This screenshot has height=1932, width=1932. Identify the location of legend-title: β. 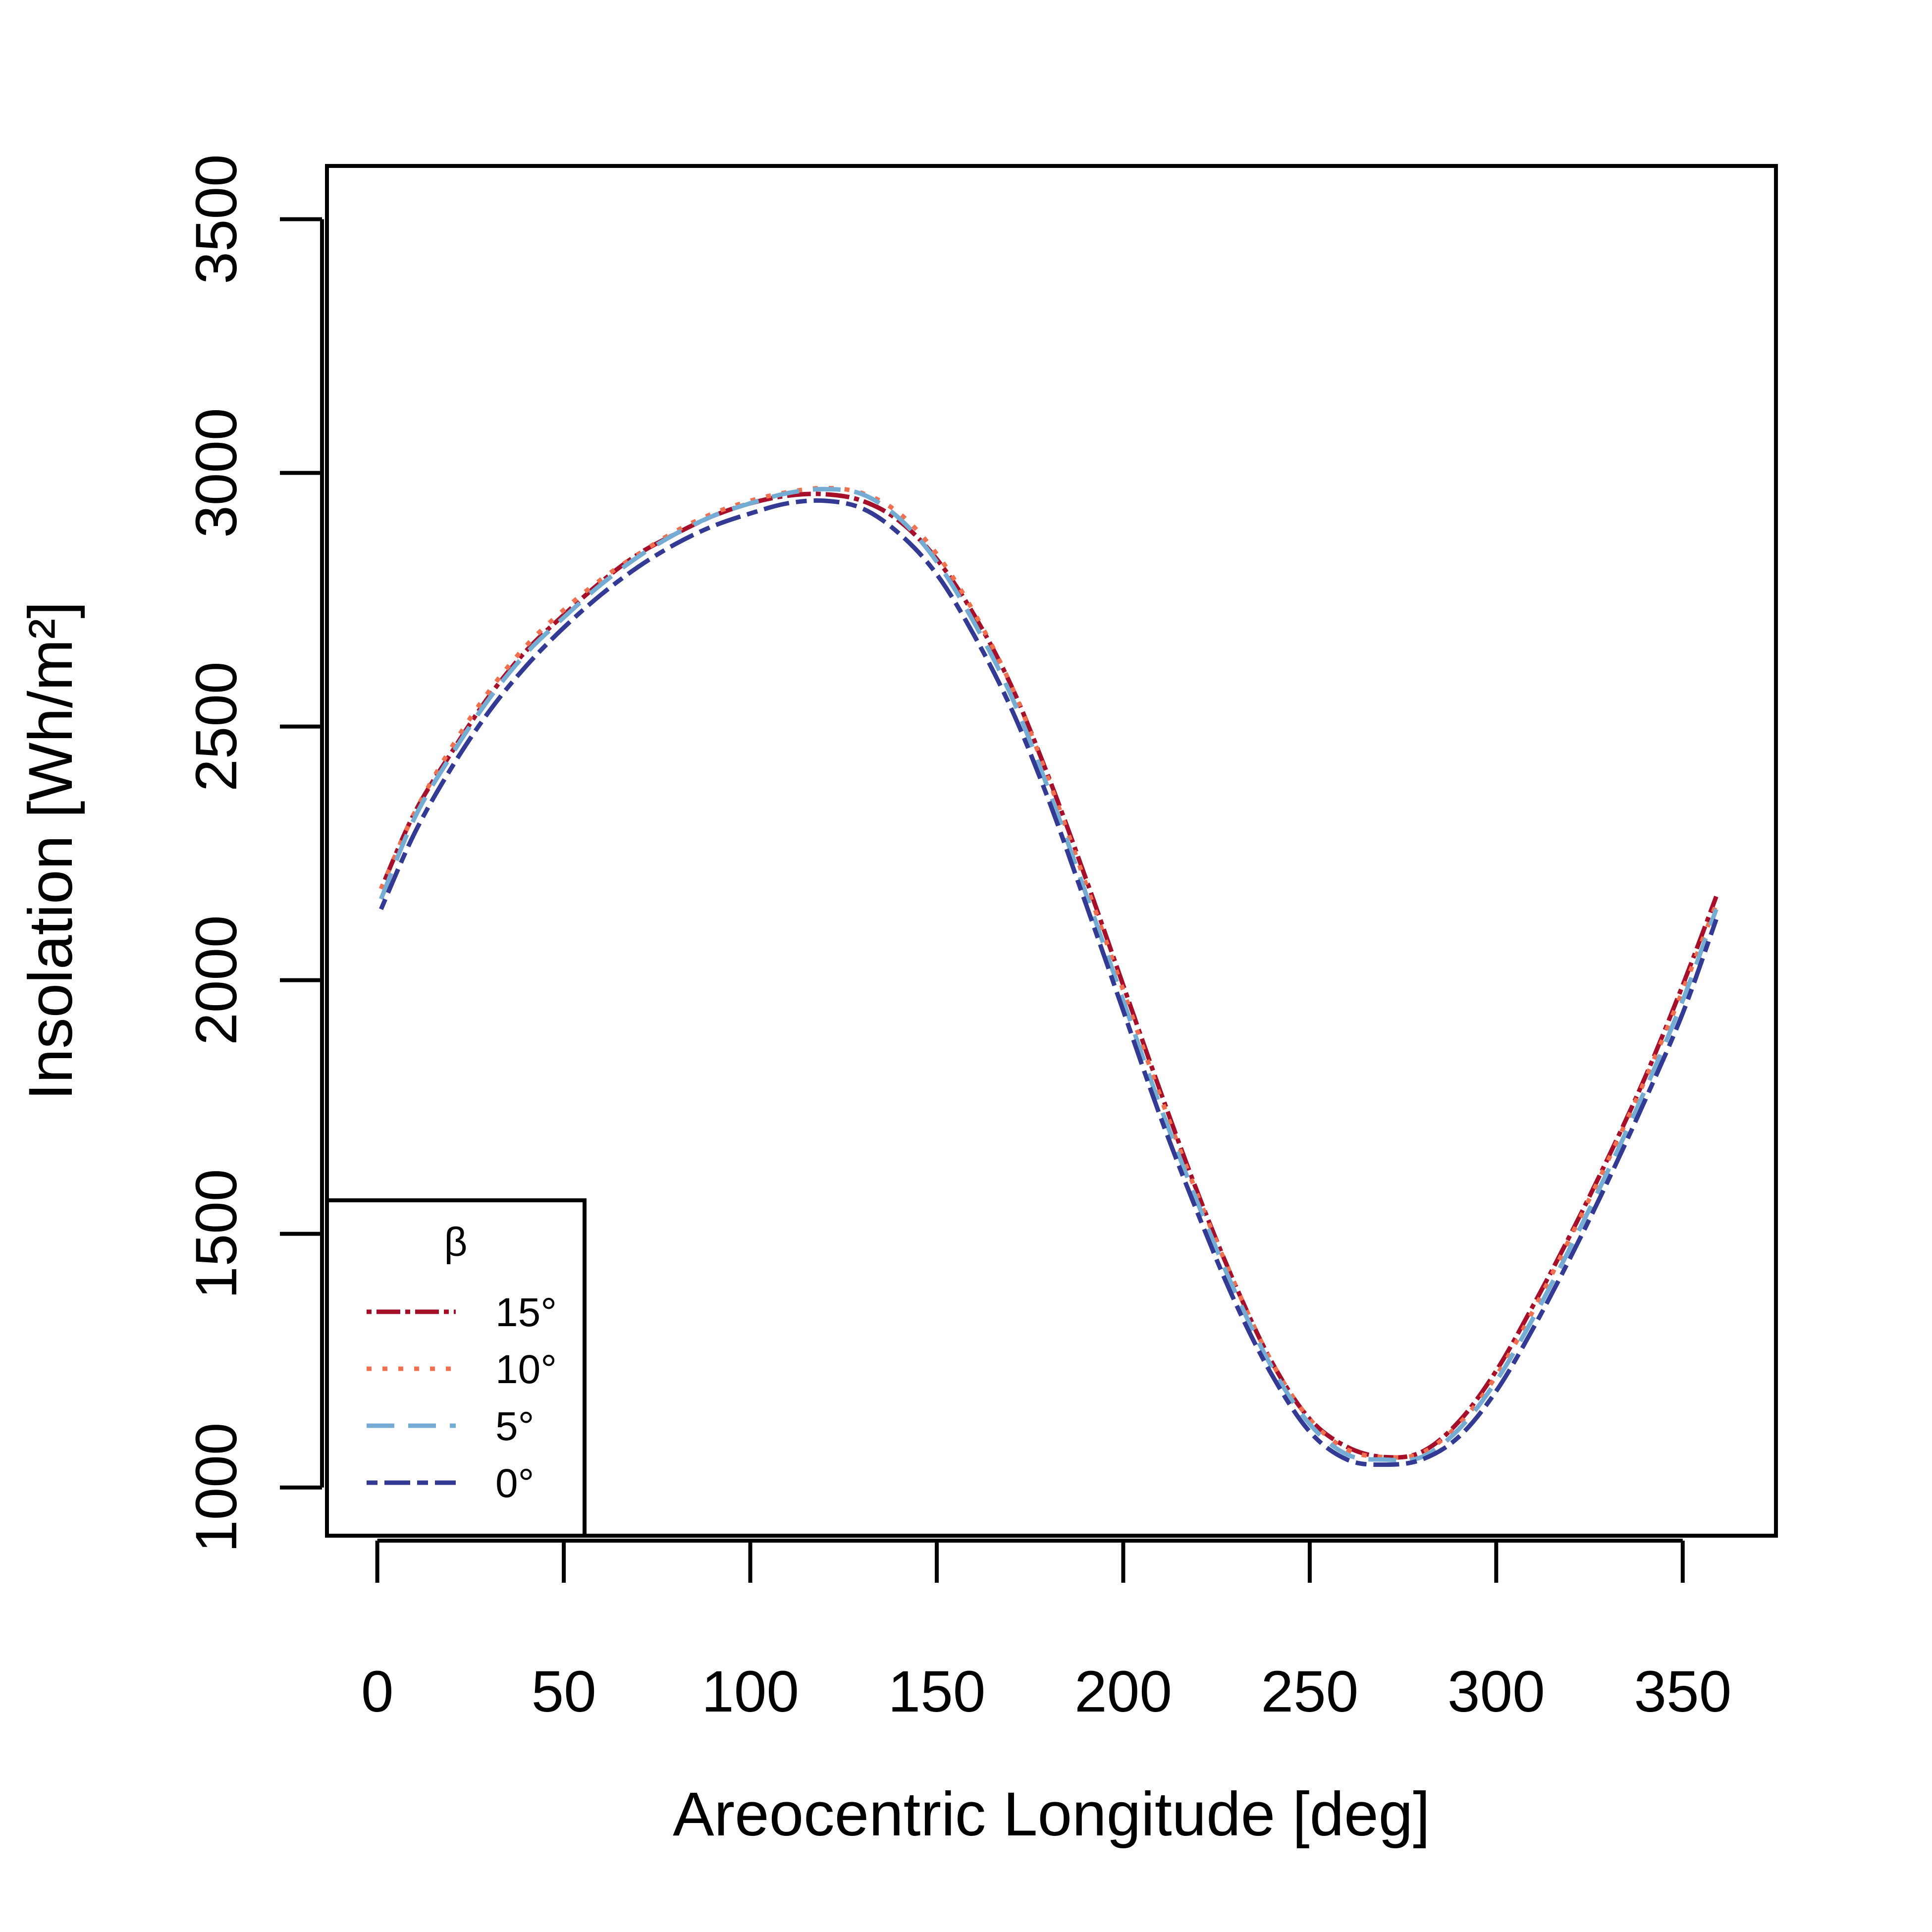
(455, 1242).